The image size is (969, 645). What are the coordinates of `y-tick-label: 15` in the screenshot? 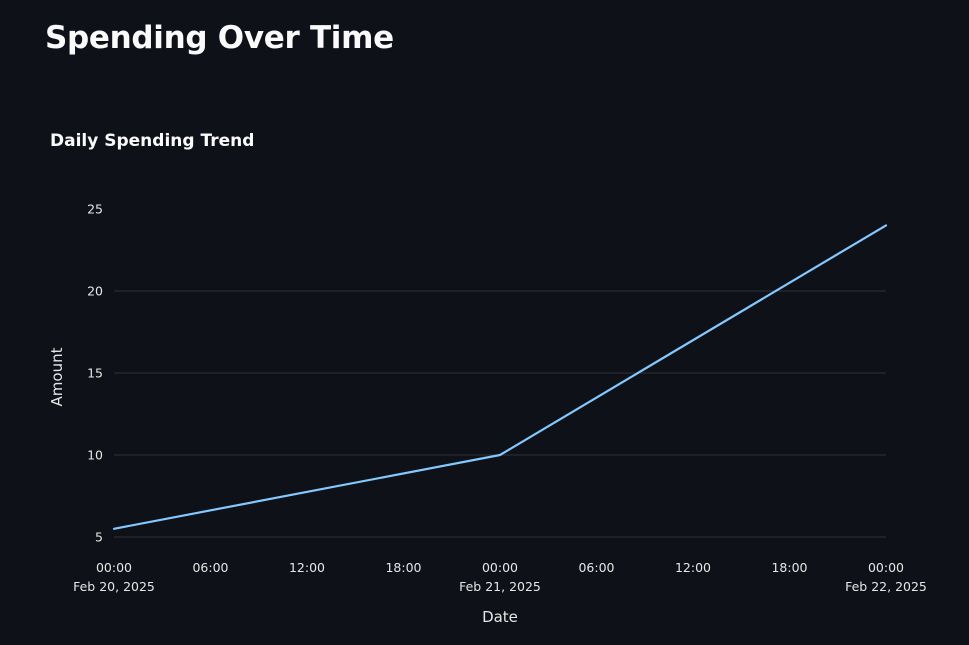 It's located at (95, 373).